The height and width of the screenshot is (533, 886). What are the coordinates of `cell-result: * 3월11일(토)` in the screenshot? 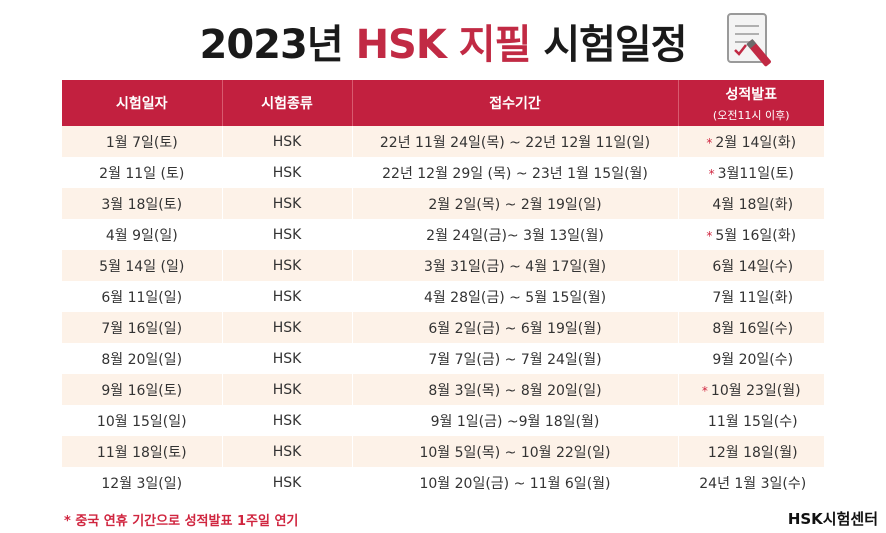 It's located at (751, 172).